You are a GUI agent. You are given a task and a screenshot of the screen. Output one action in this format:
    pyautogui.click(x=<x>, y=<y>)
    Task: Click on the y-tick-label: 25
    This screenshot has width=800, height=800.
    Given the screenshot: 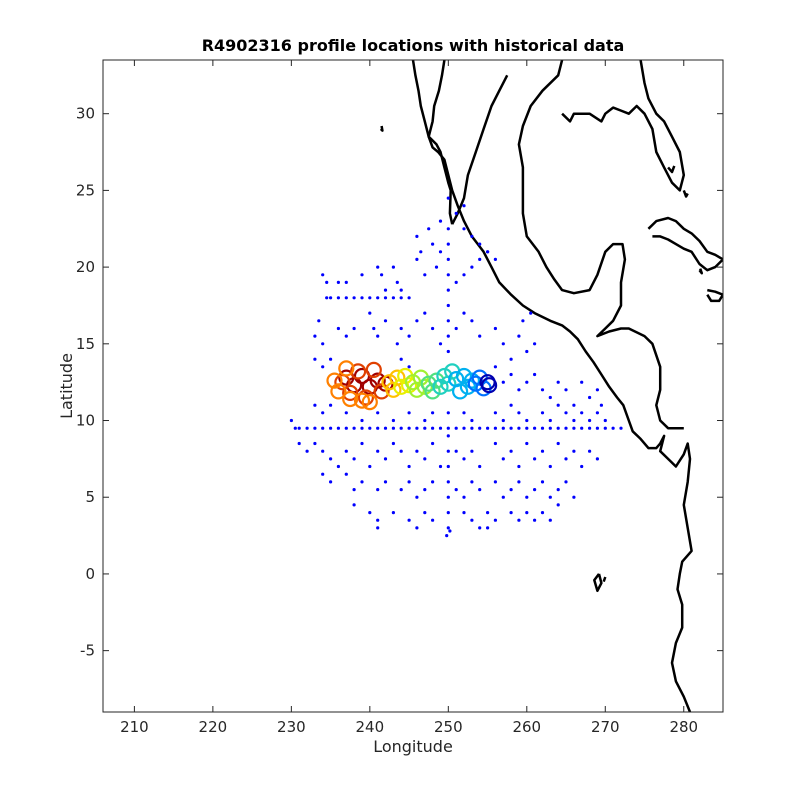 What is the action you would take?
    pyautogui.click(x=85, y=190)
    